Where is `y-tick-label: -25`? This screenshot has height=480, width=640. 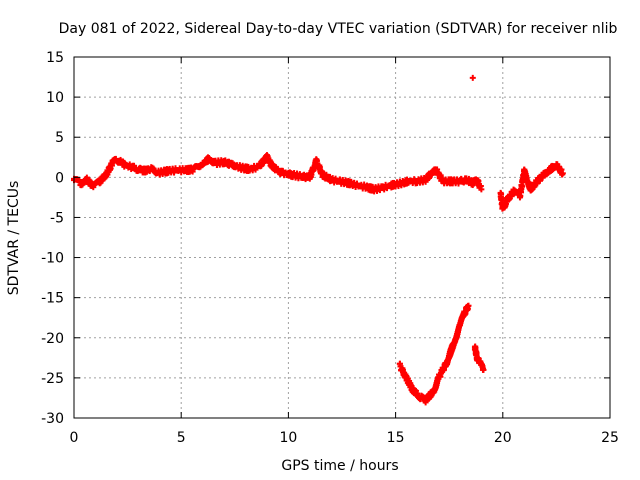
y-tick-label: -25 is located at coordinates (52, 379).